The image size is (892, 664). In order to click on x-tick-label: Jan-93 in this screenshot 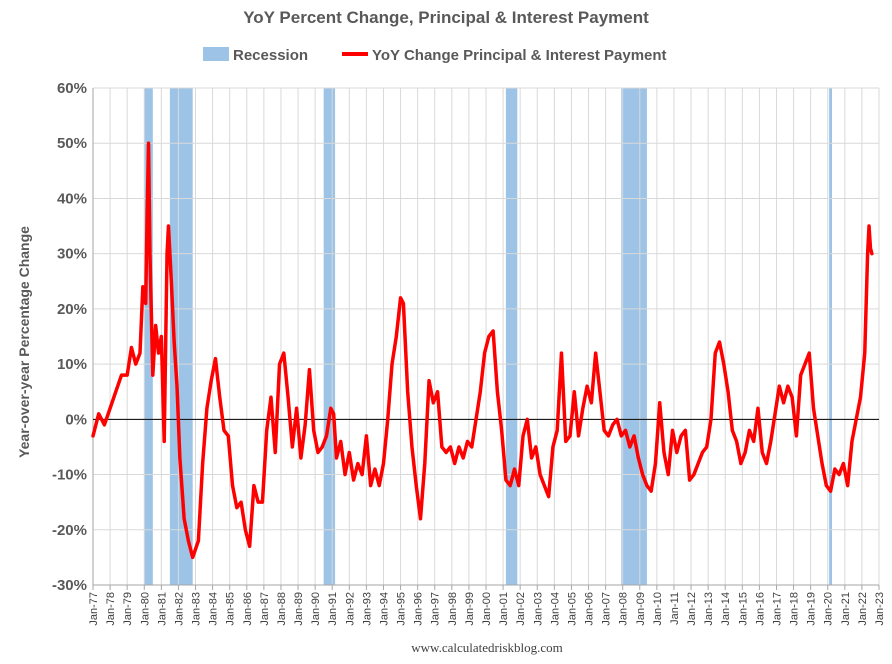, I will do `click(367, 609)`.